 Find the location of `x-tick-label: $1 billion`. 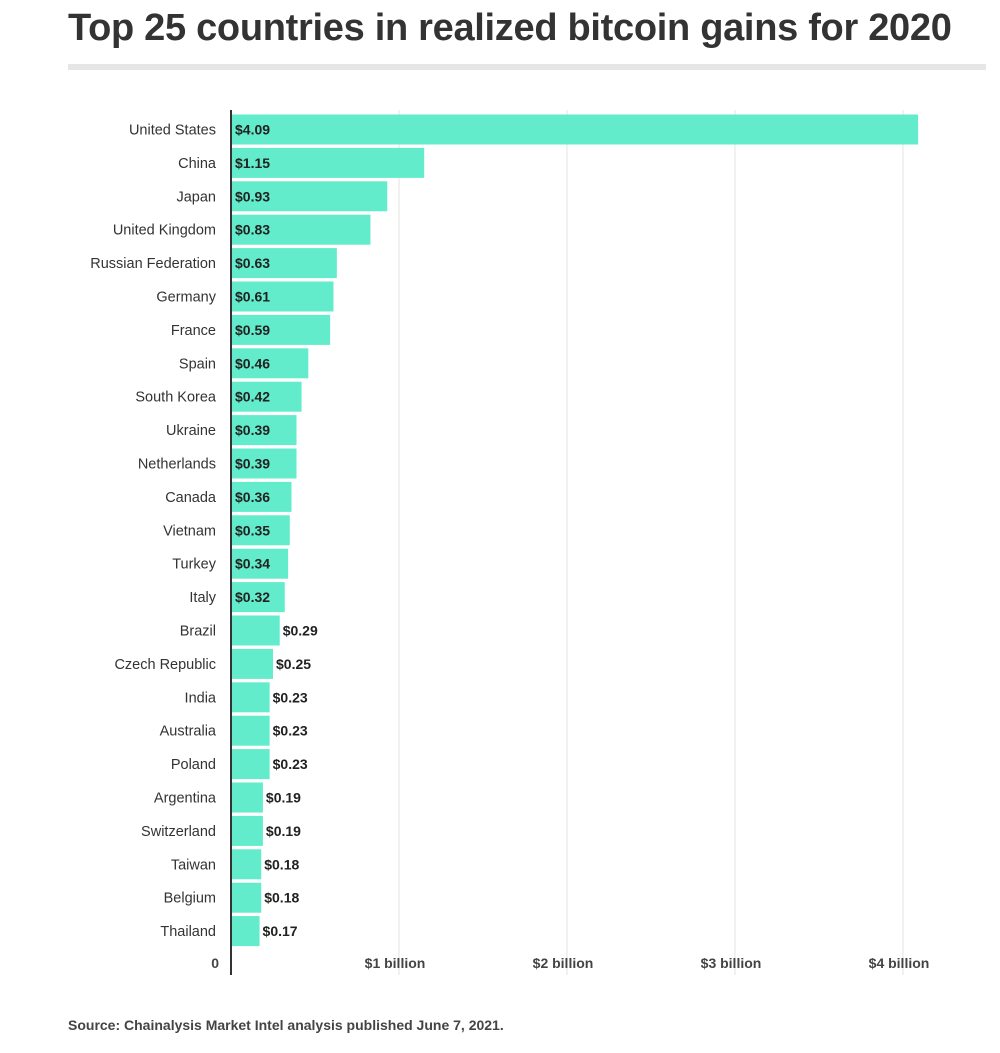

x-tick-label: $1 billion is located at coordinates (395, 963).